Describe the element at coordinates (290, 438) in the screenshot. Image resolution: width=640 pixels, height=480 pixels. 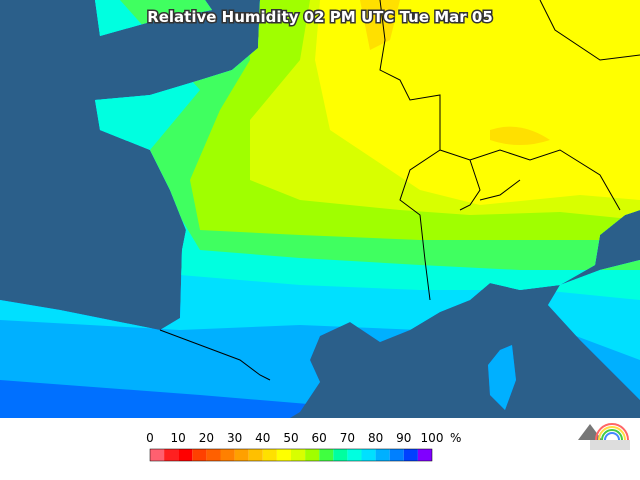
I see `legend-tick-label: 50` at that location.